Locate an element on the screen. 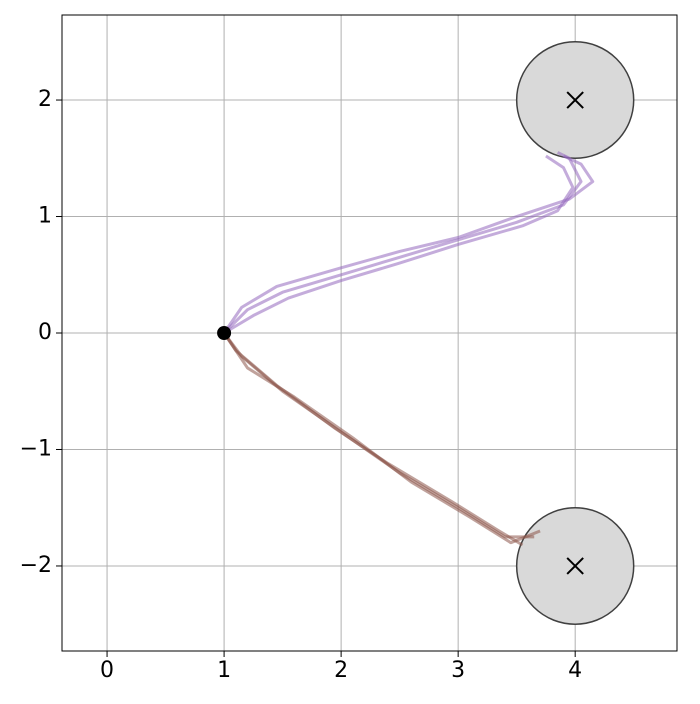  y-tick-label: 2 is located at coordinates (45, 99).